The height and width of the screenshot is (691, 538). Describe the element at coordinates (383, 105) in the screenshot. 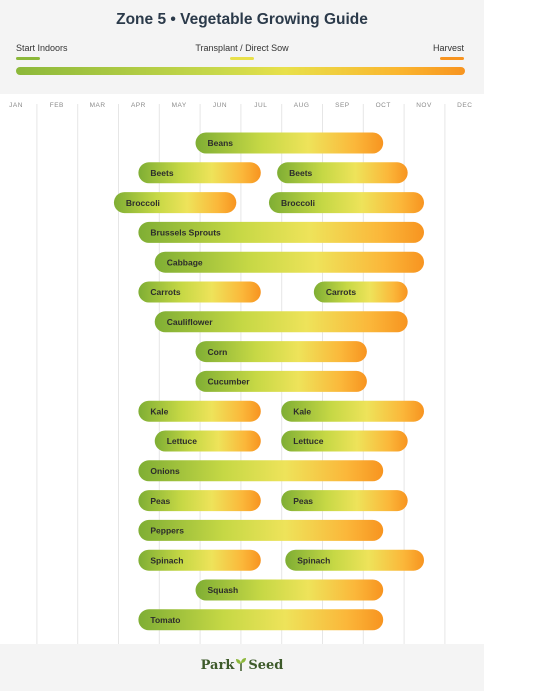

I see `month-label: OCT` at that location.